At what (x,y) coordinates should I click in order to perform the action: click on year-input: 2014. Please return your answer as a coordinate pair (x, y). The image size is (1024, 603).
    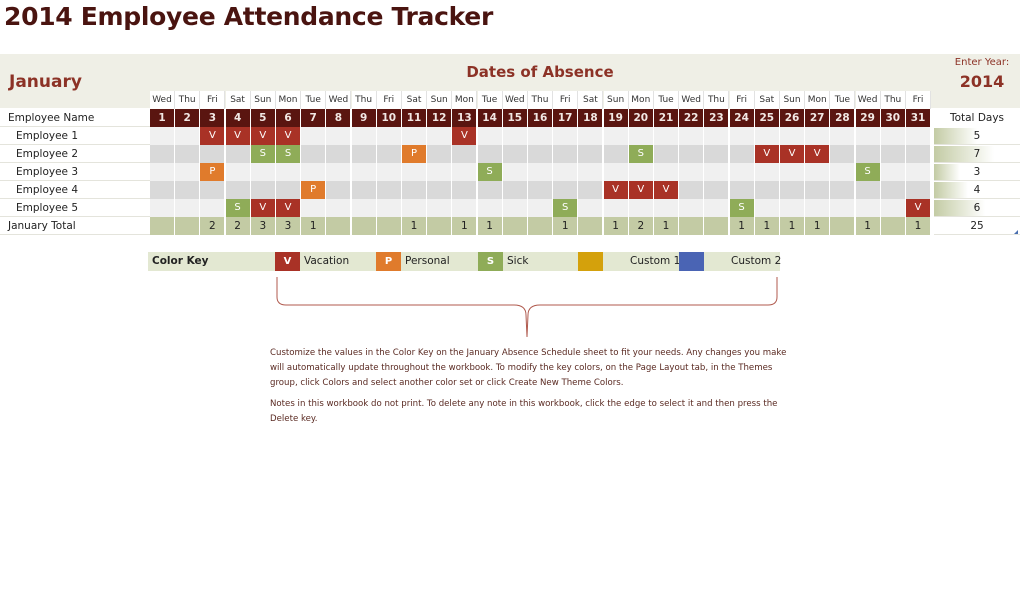
    Looking at the image, I should click on (982, 81).